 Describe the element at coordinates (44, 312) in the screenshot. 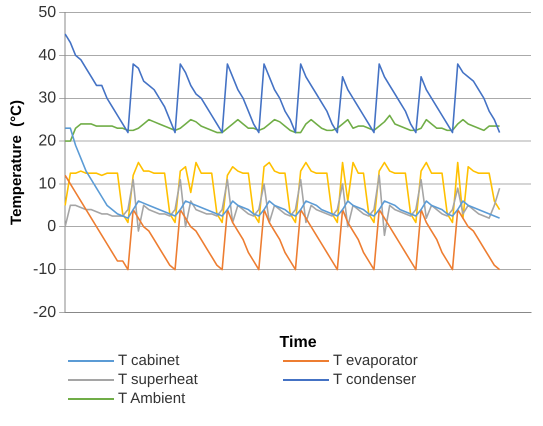

I see `y-tick-label: -20` at that location.